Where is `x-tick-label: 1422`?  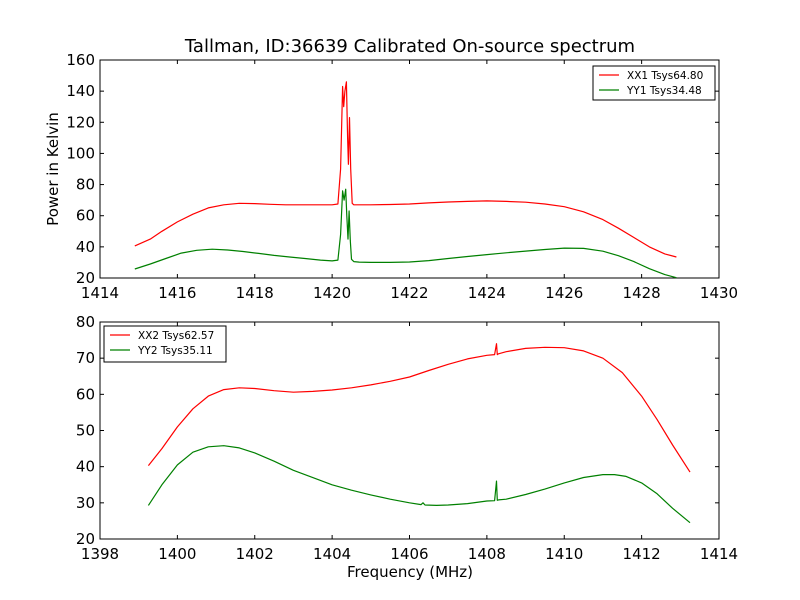
x-tick-label: 1422 is located at coordinates (409, 293).